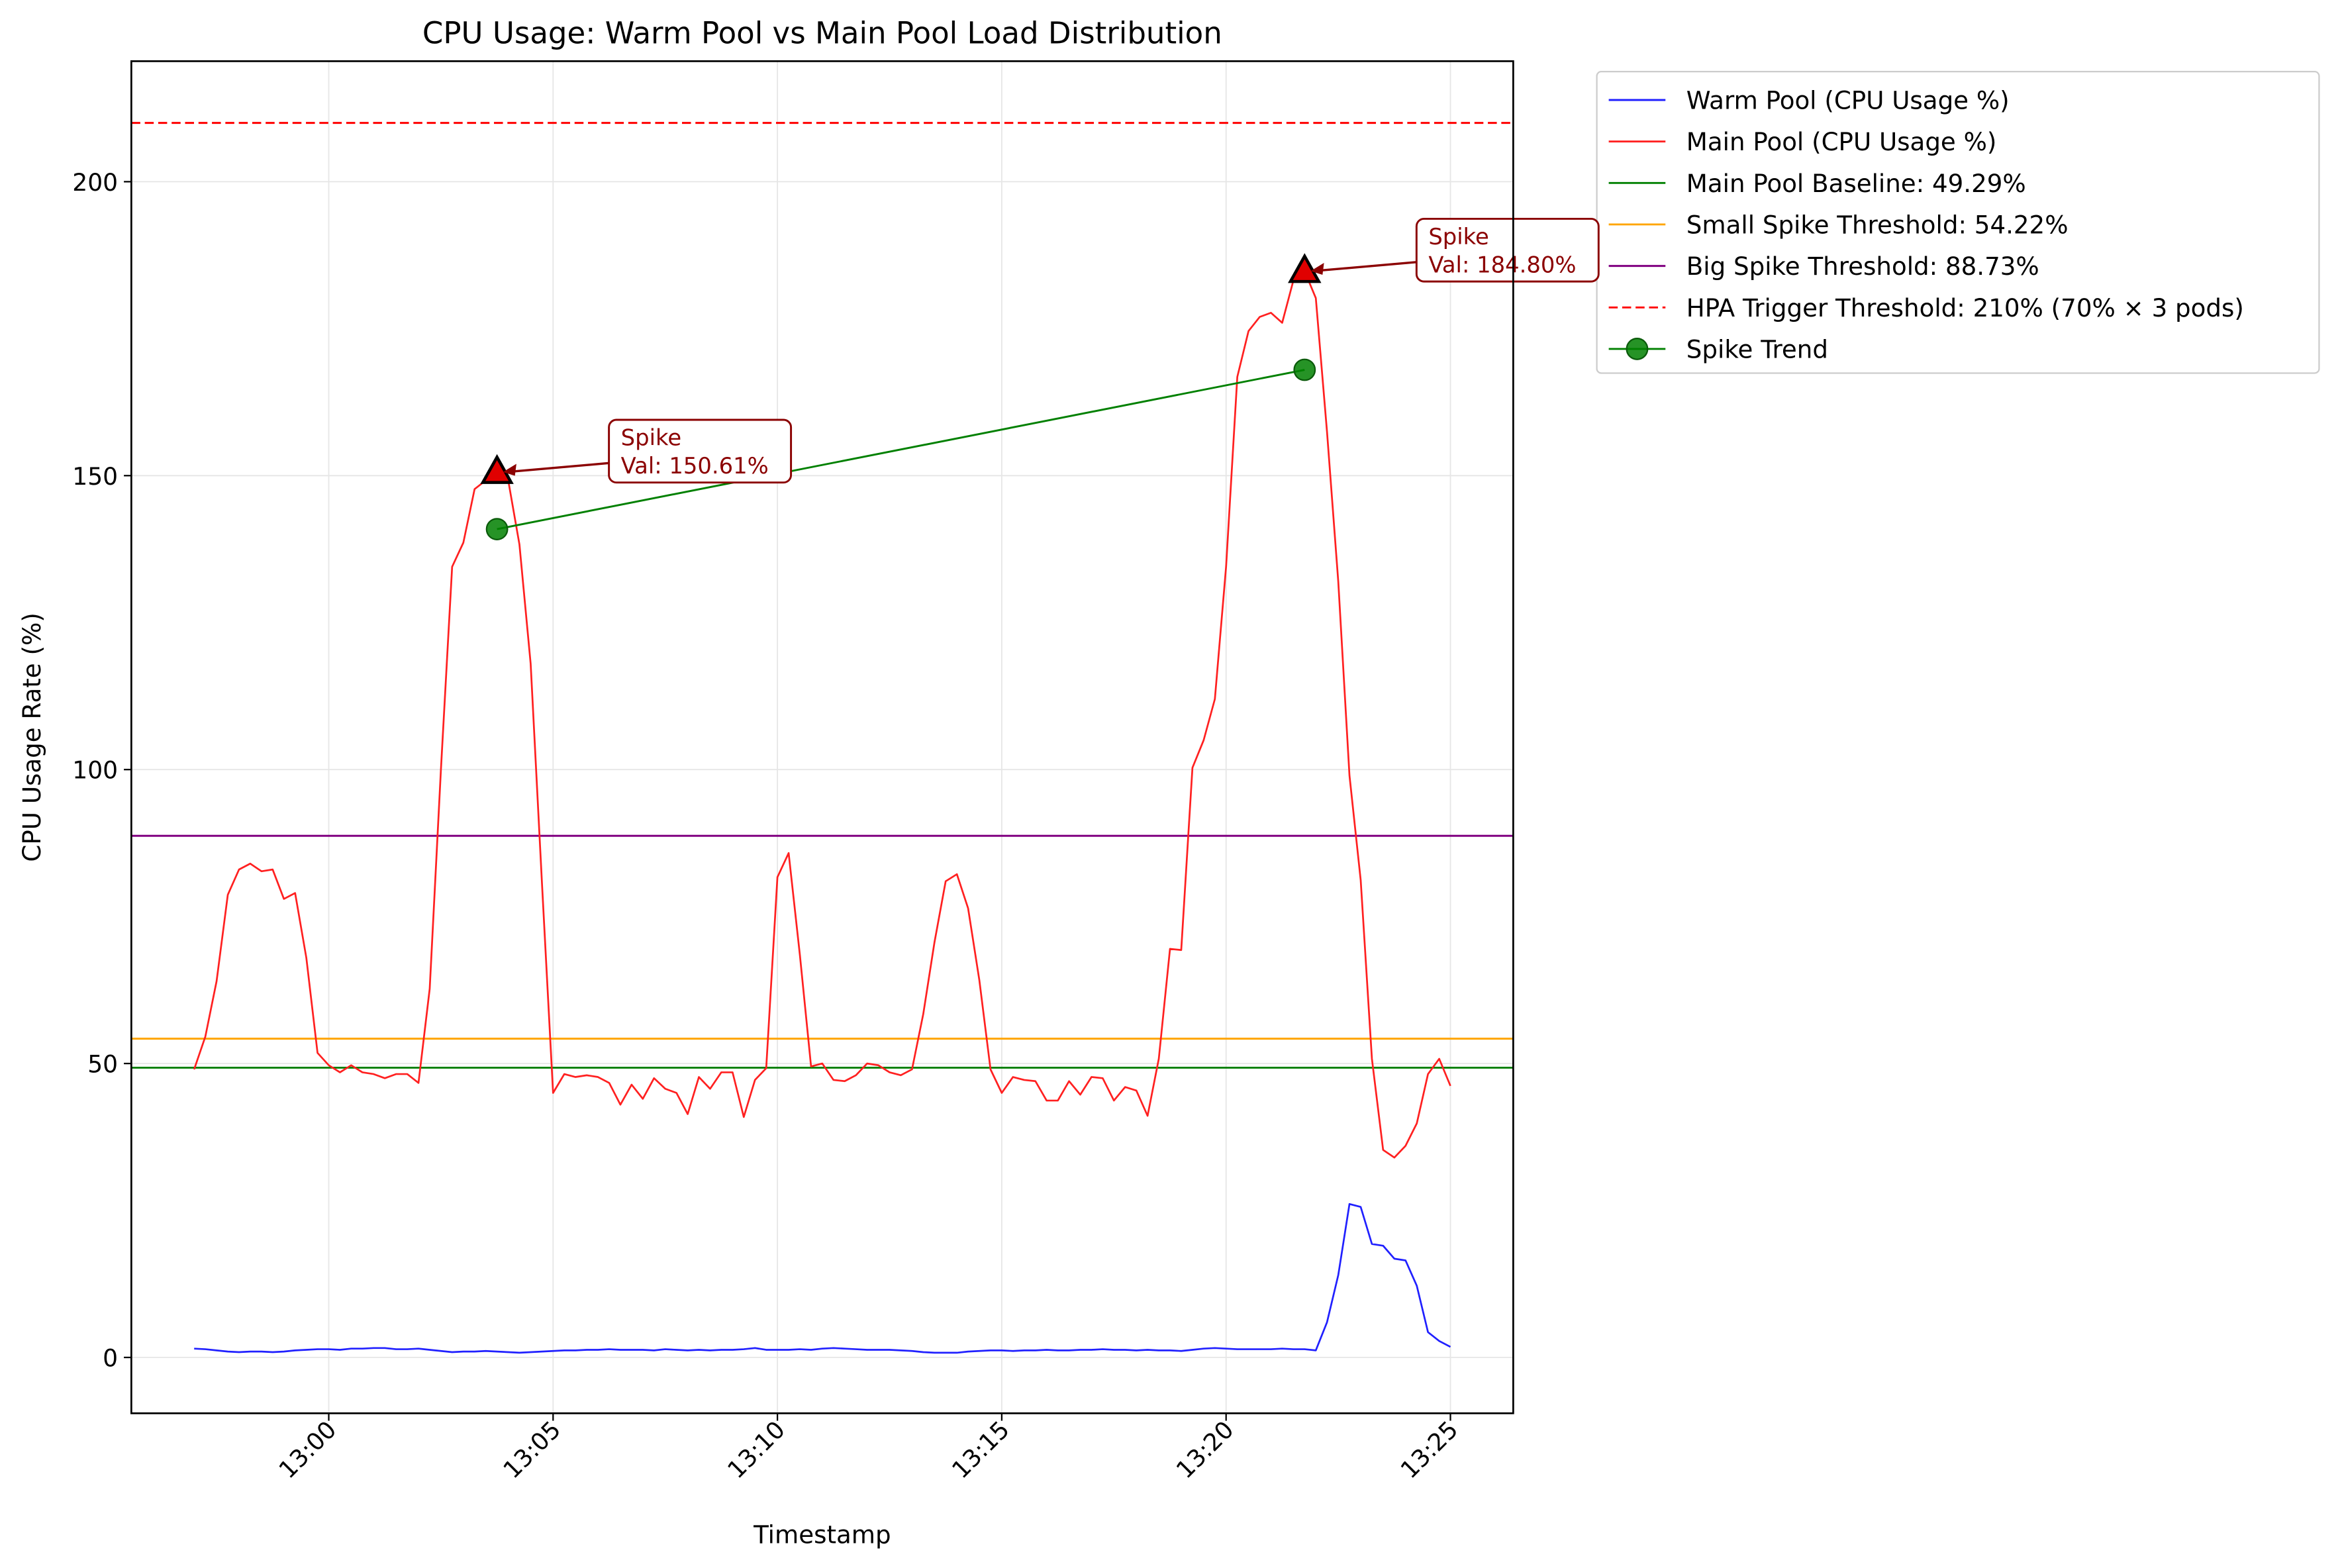 The image size is (2340, 1568). What do you see at coordinates (95, 771) in the screenshot?
I see `y-tick-label: 100` at bounding box center [95, 771].